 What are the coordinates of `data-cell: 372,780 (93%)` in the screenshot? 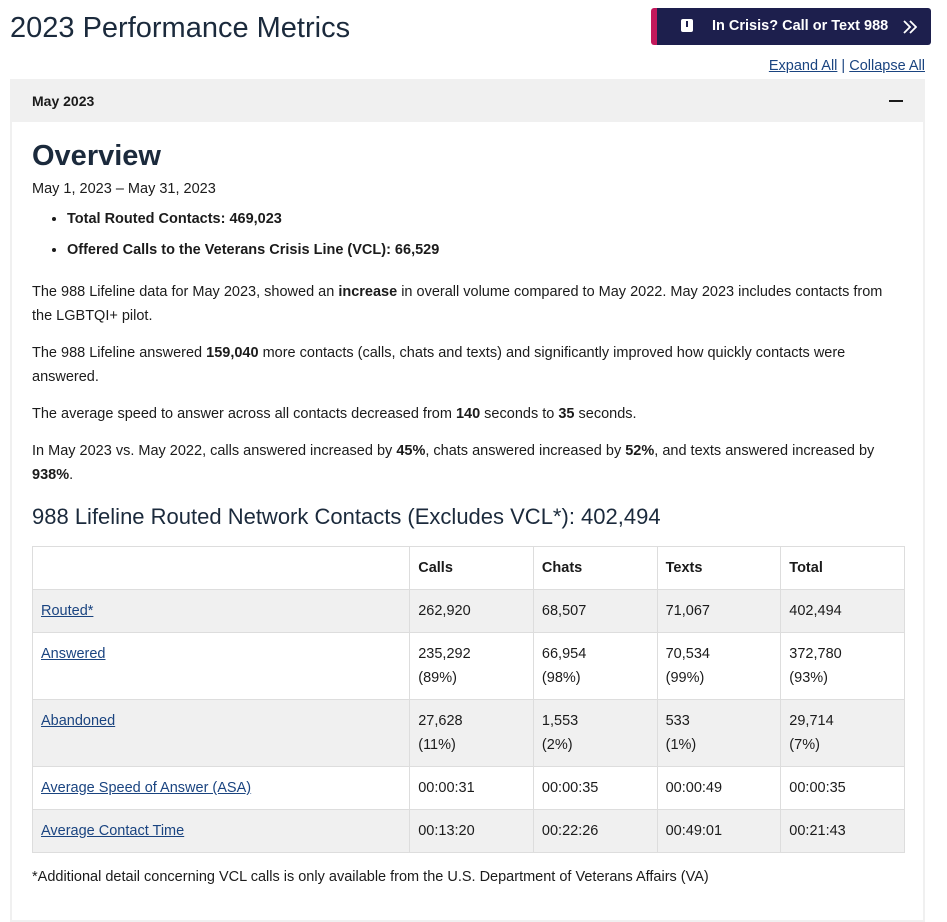 It's located at (842, 666).